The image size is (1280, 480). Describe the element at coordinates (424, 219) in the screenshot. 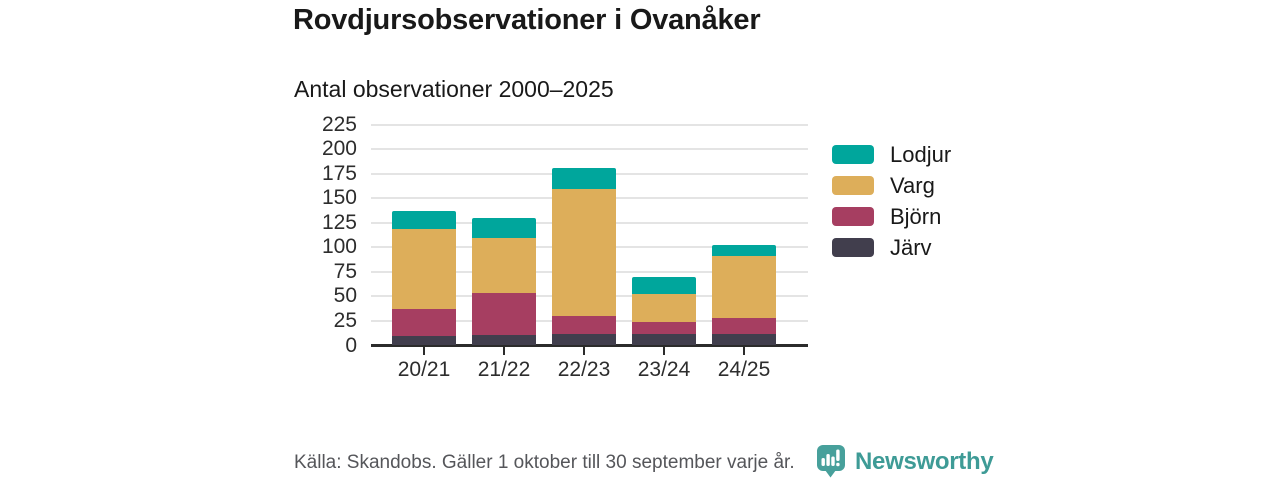

I see `bar-segment-lodjur-20/21` at that location.